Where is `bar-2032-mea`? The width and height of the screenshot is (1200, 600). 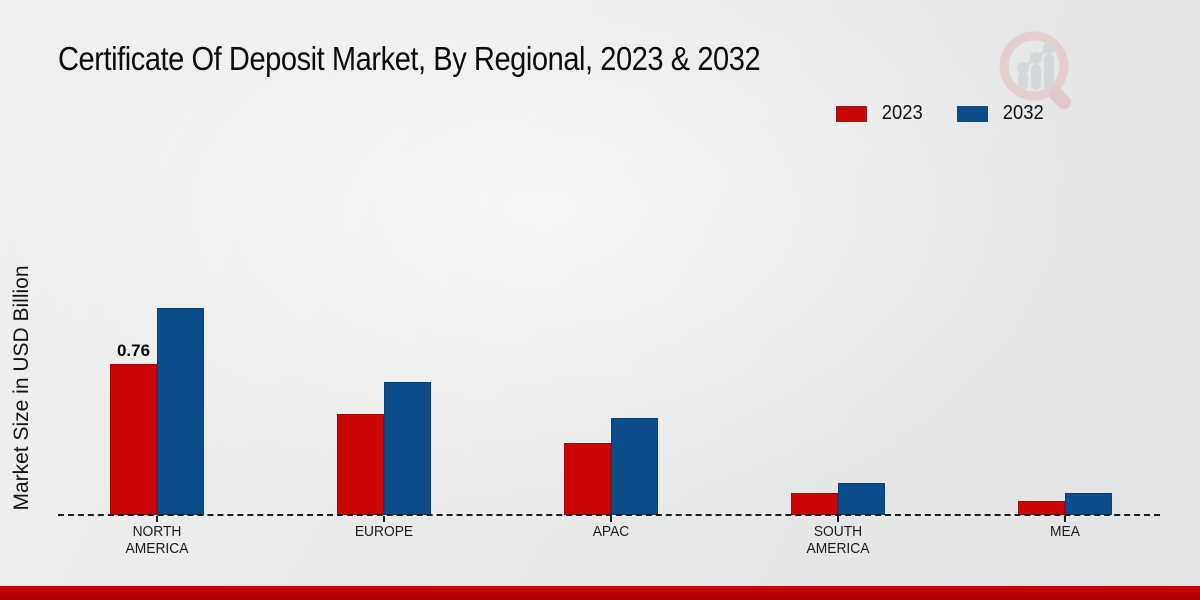 bar-2032-mea is located at coordinates (1088, 504).